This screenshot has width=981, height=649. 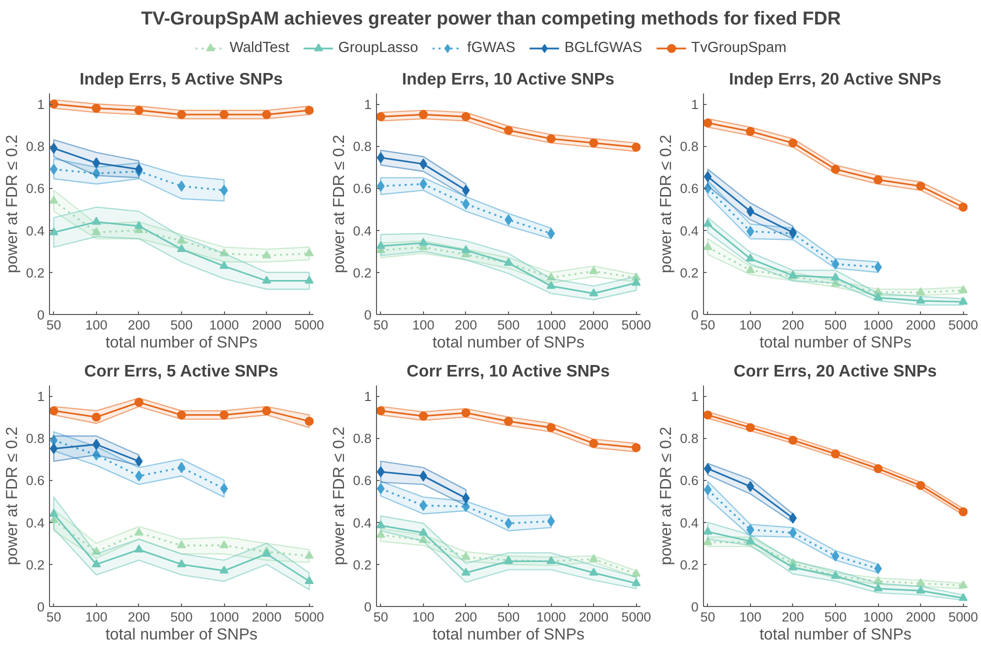 I want to click on chart-title: Indep Errs, 10 Active SNPs, so click(x=508, y=79).